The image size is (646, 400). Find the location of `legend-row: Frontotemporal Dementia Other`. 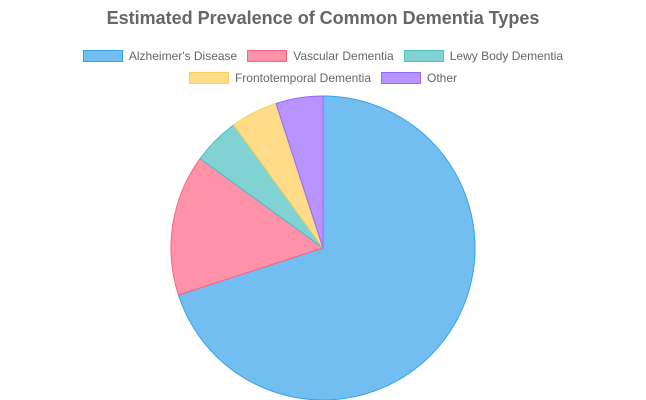

legend-row: Frontotemporal Dementia Other is located at coordinates (323, 78).